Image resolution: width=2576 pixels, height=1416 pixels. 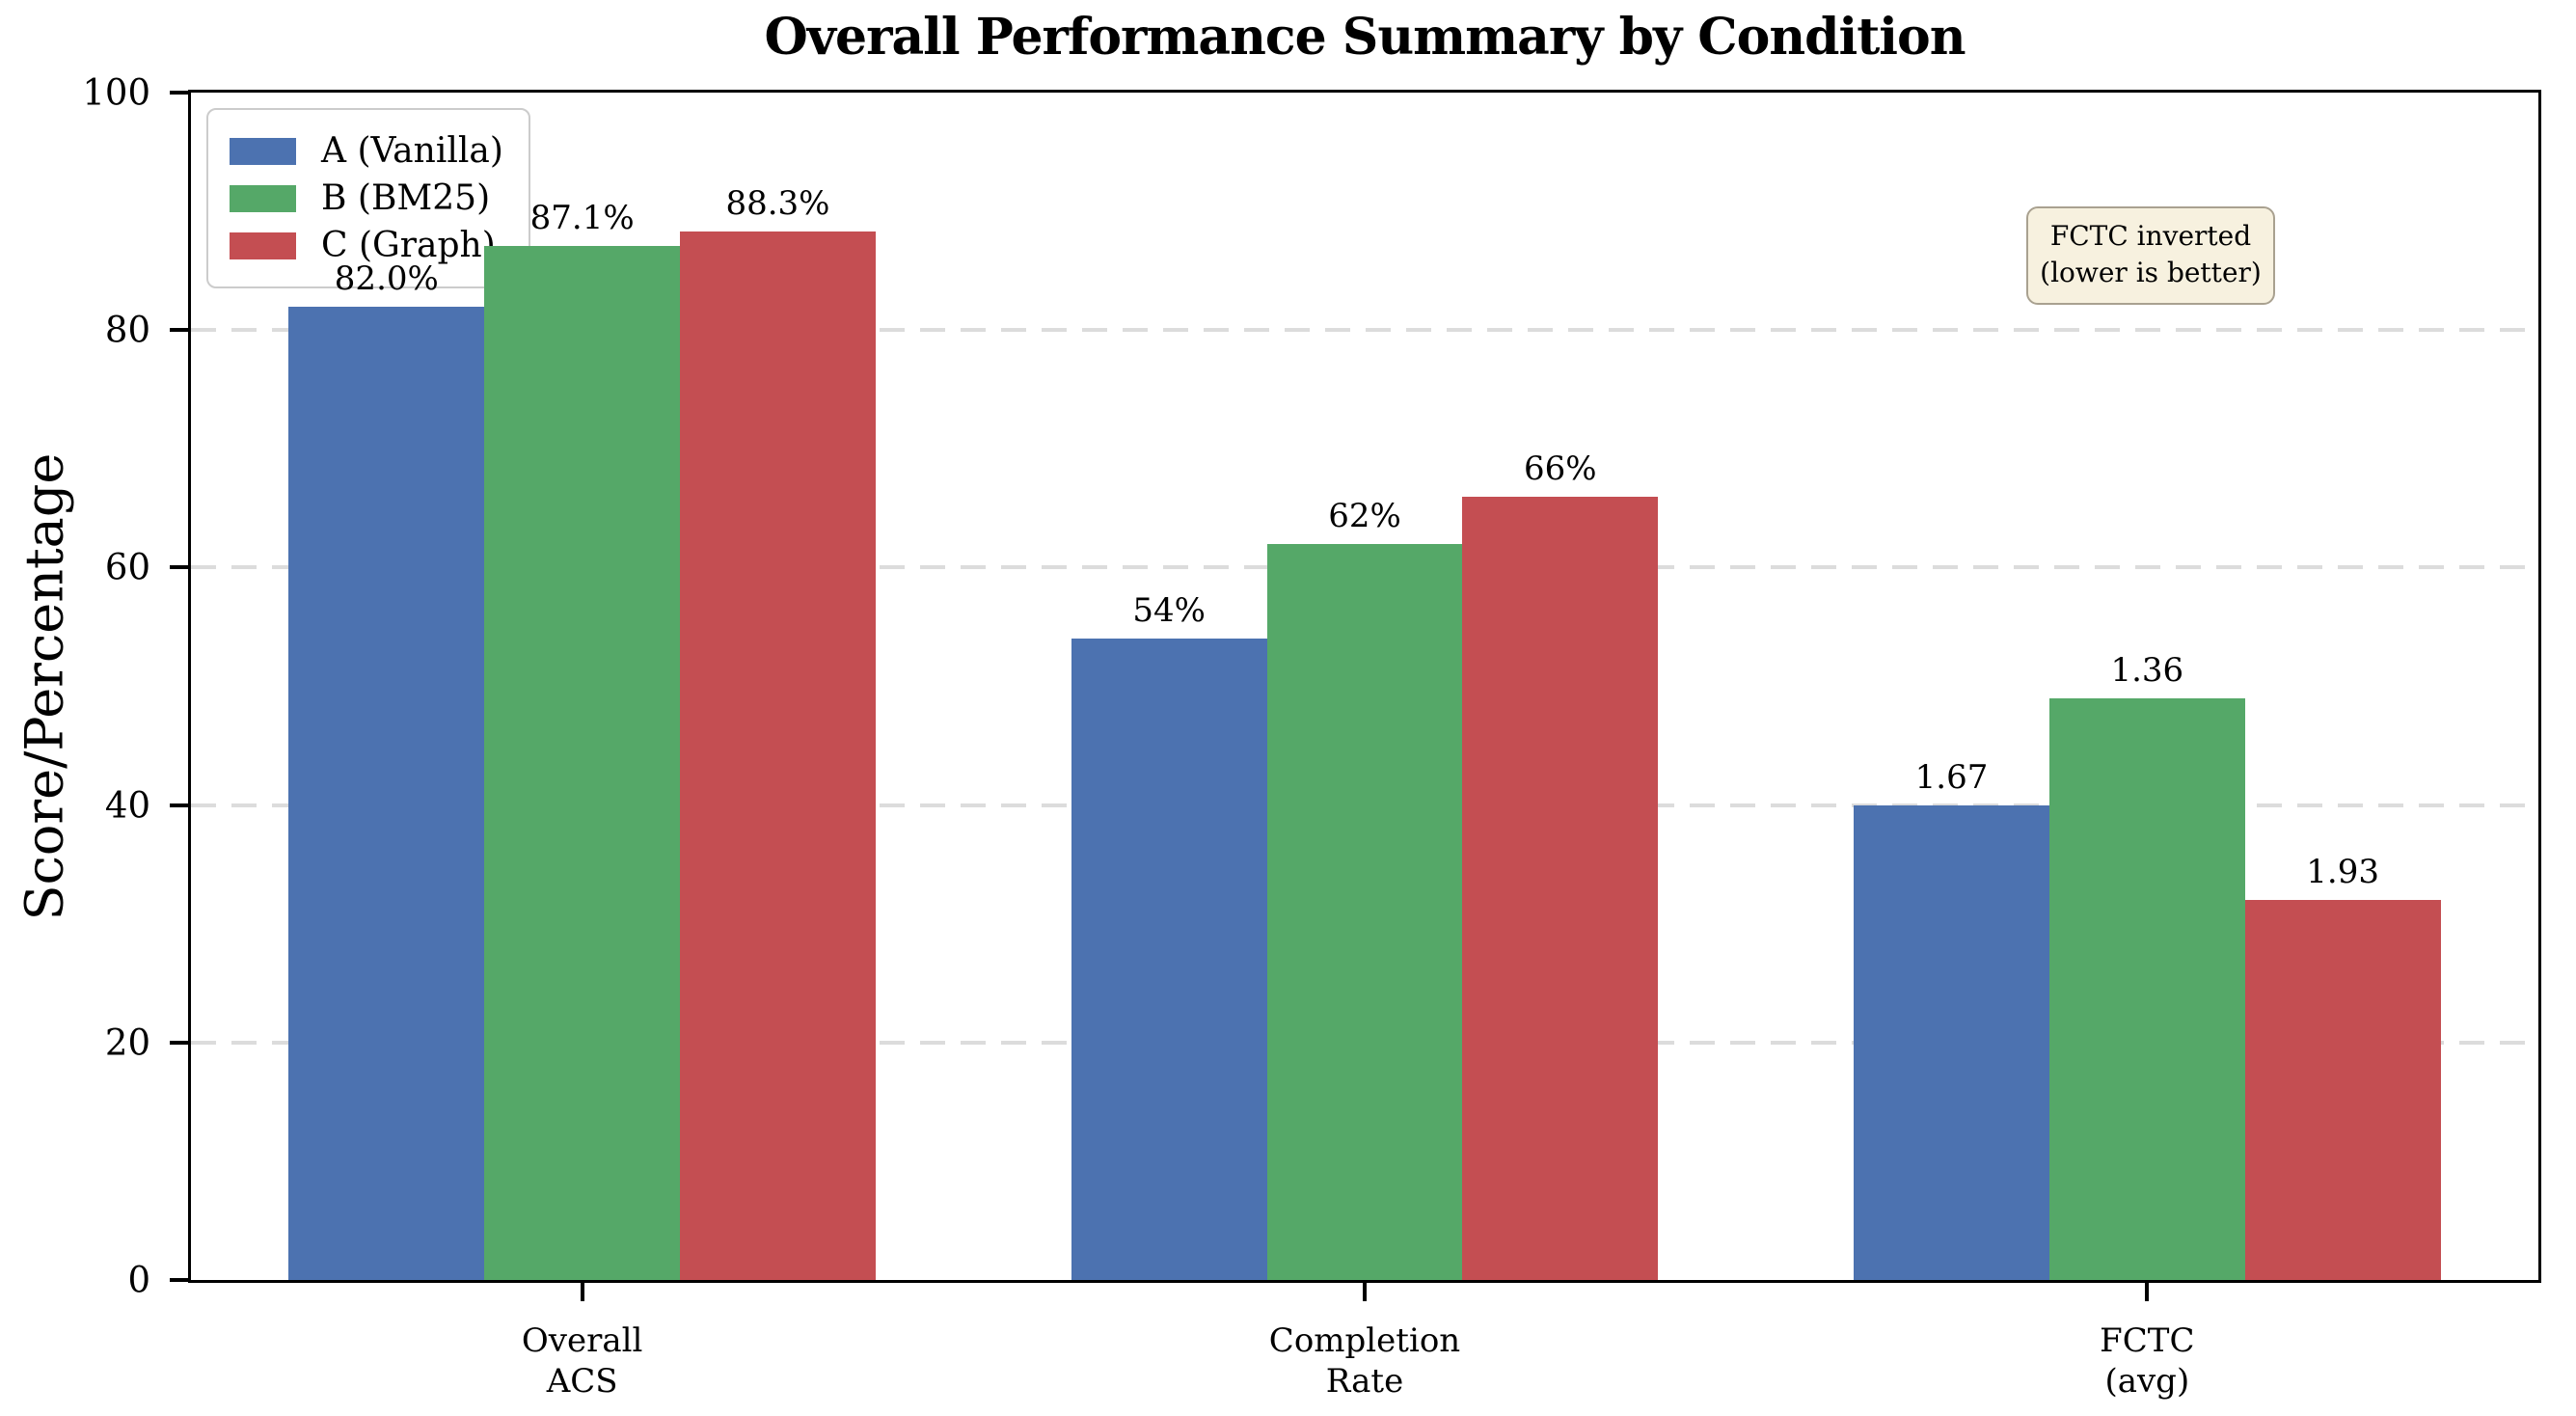 What do you see at coordinates (1364, 515) in the screenshot?
I see `bar-value-label: 62%` at bounding box center [1364, 515].